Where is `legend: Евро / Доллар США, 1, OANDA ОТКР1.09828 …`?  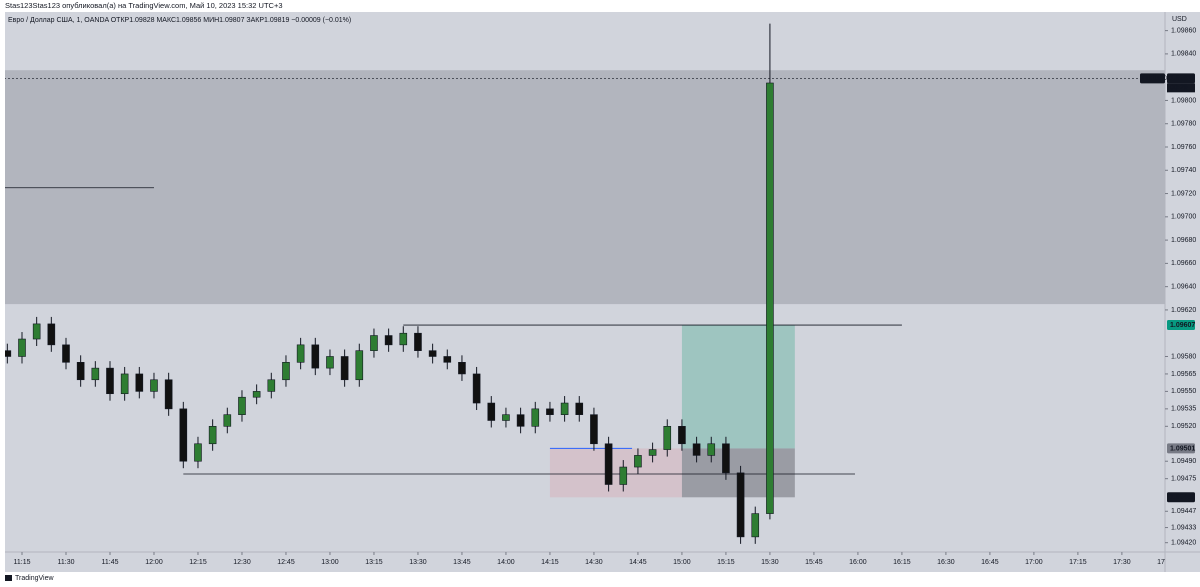 legend: Евро / Доллар США, 1, OANDA ОТКР1.09828 … is located at coordinates (179, 20).